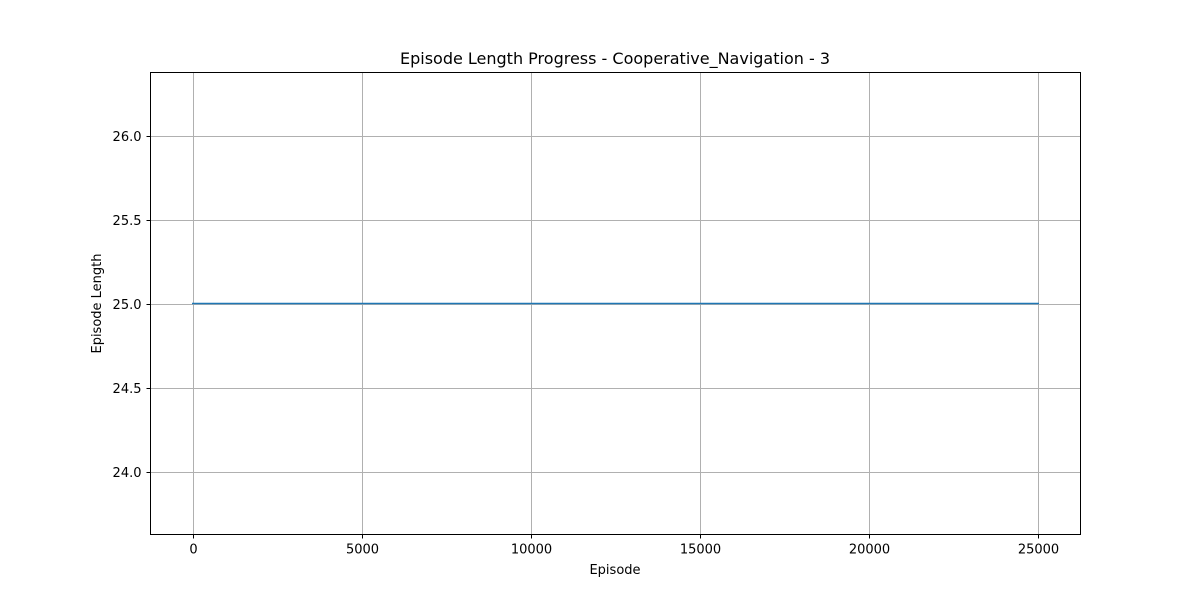 Image resolution: width=1200 pixels, height=600 pixels. Describe the element at coordinates (531, 550) in the screenshot. I see `x-tick-label: 10000` at that location.